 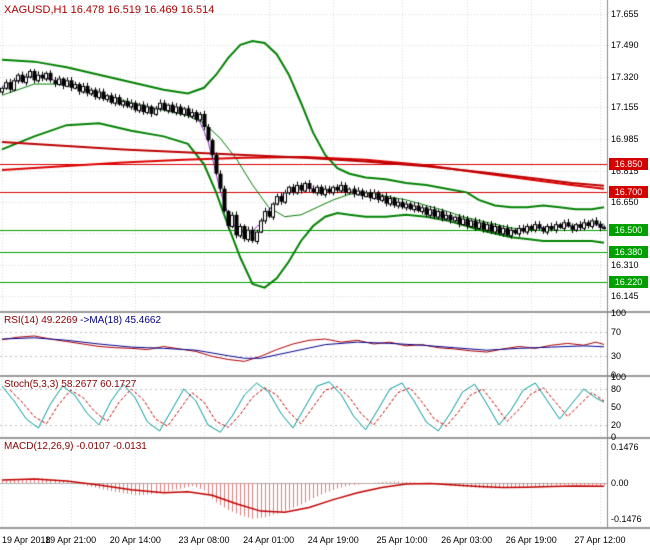 I want to click on rsi-panel-label: RSI(14) 49.2269 ->MA(18) 45.4662, so click(x=82, y=320).